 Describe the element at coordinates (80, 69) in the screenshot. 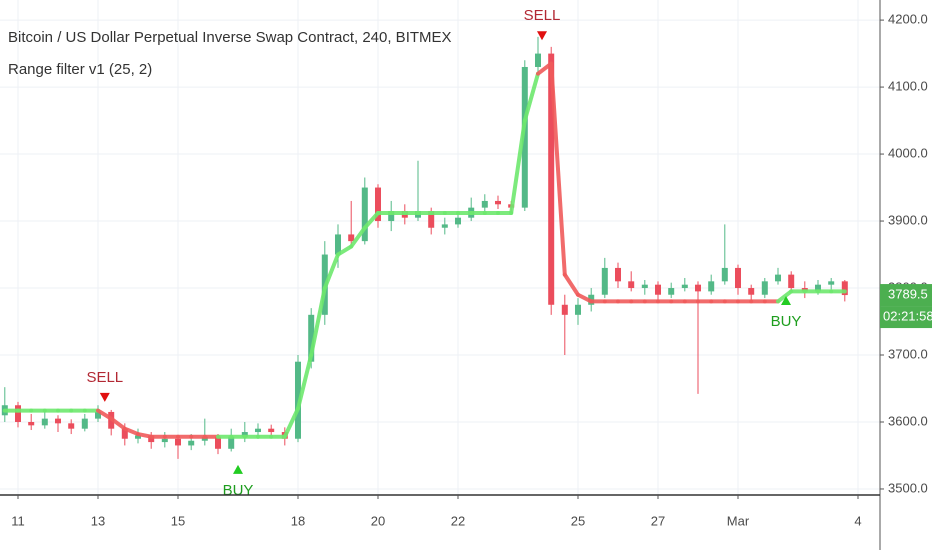

I see `indicator-name: Range filter v1 (25, 2)` at that location.